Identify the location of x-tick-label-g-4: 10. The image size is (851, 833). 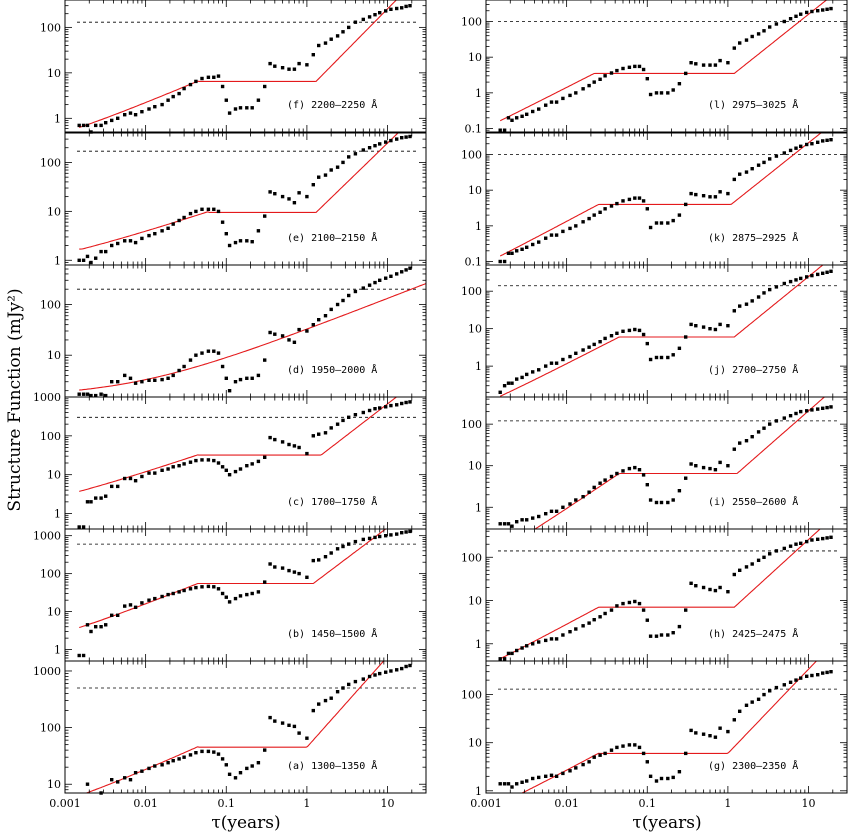
(809, 803).